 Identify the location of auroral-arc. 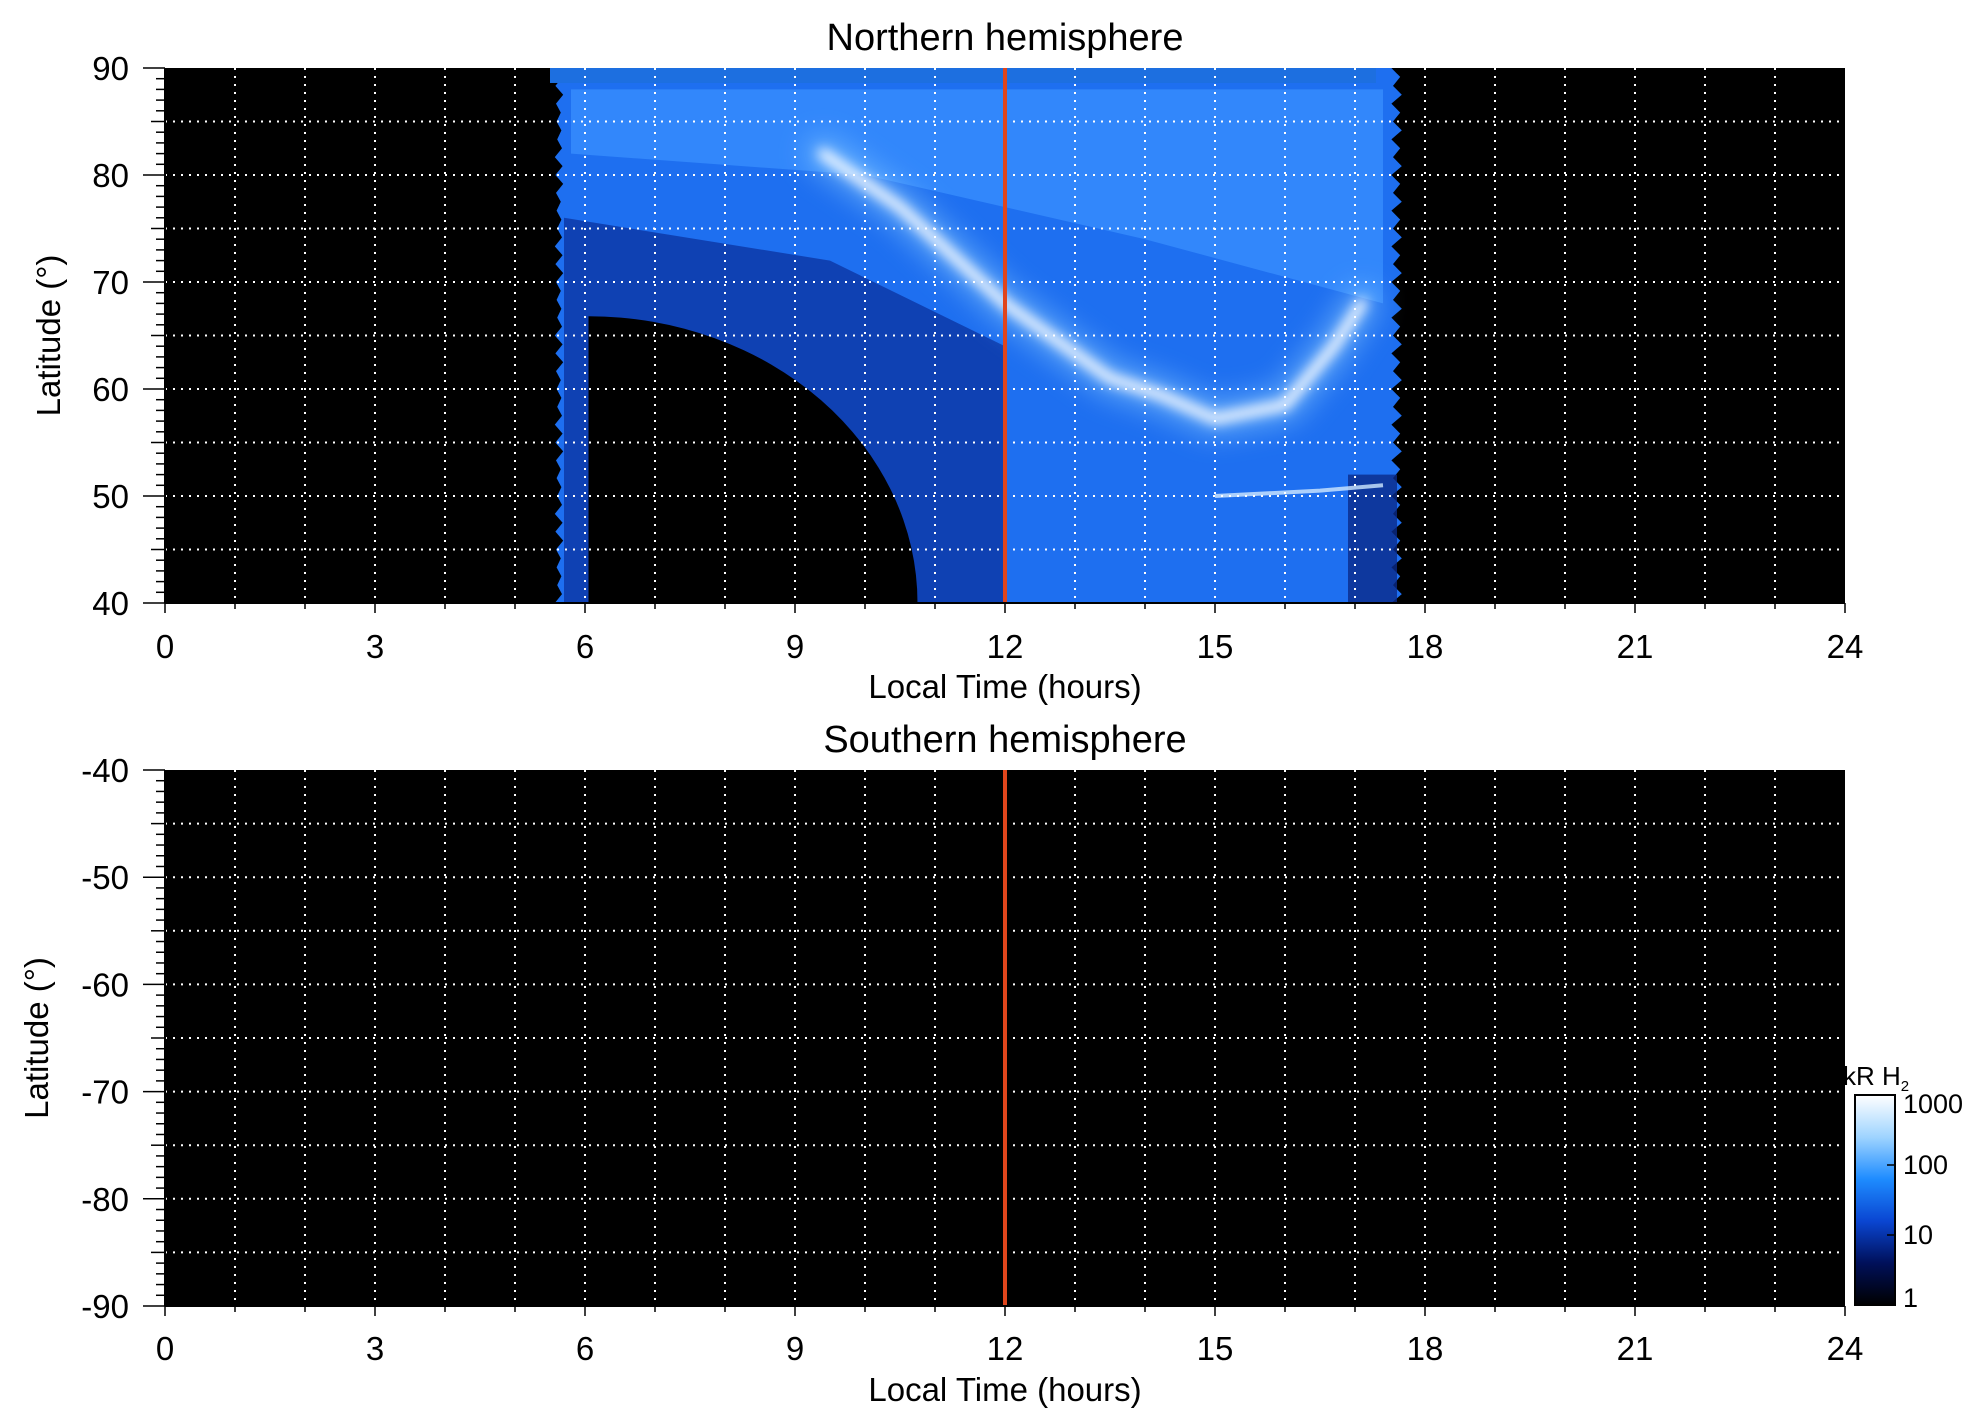
(1092, 286).